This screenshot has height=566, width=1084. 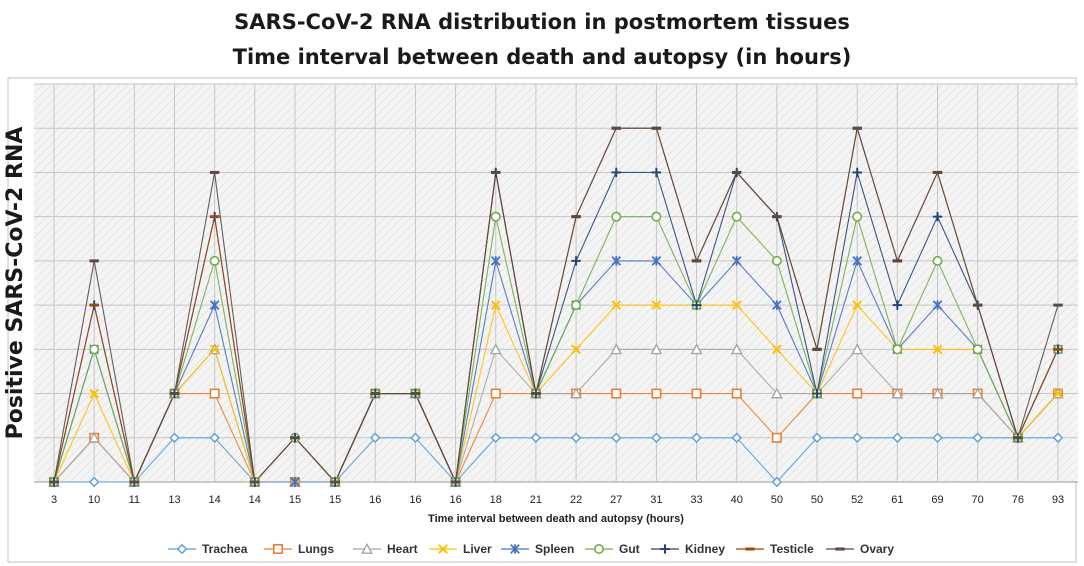 I want to click on x-tick-label: 61, so click(x=897, y=500).